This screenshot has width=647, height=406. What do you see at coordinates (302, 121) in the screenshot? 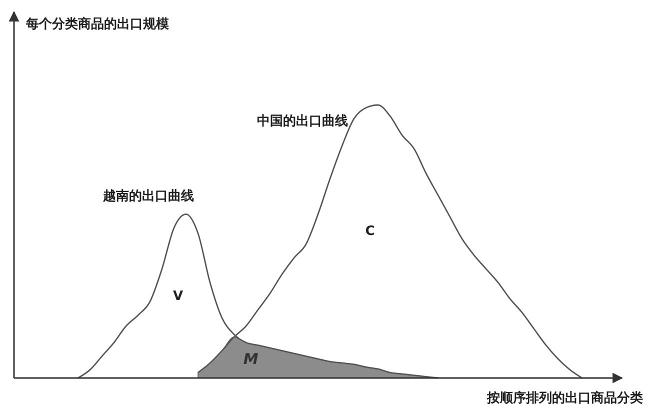
I see `series-label: 中国的出口曲线` at bounding box center [302, 121].